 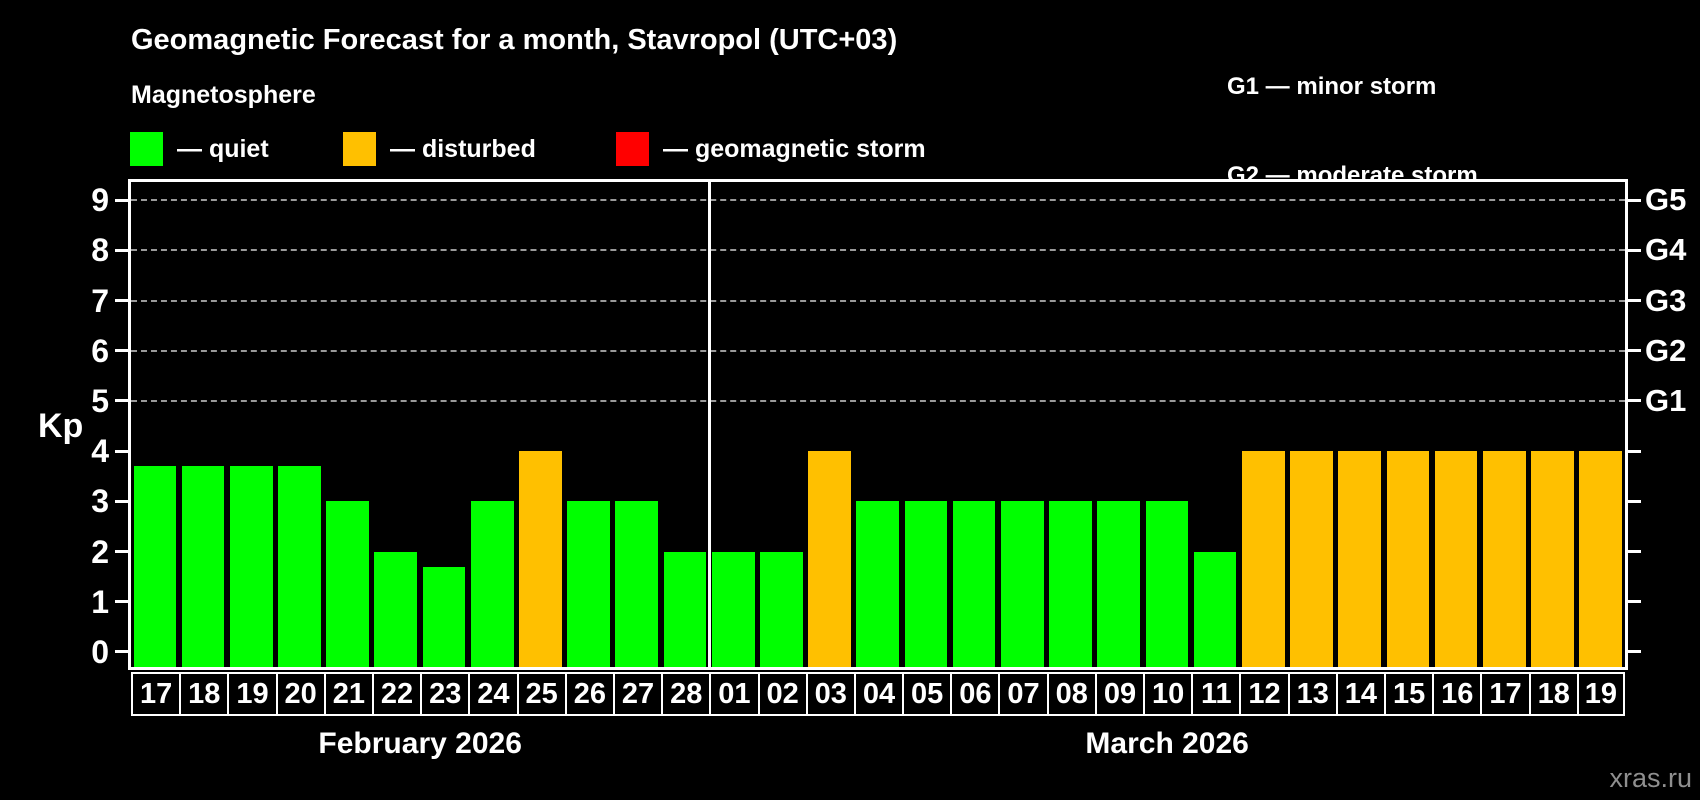 I want to click on gridline-kp7, so click(x=878, y=300).